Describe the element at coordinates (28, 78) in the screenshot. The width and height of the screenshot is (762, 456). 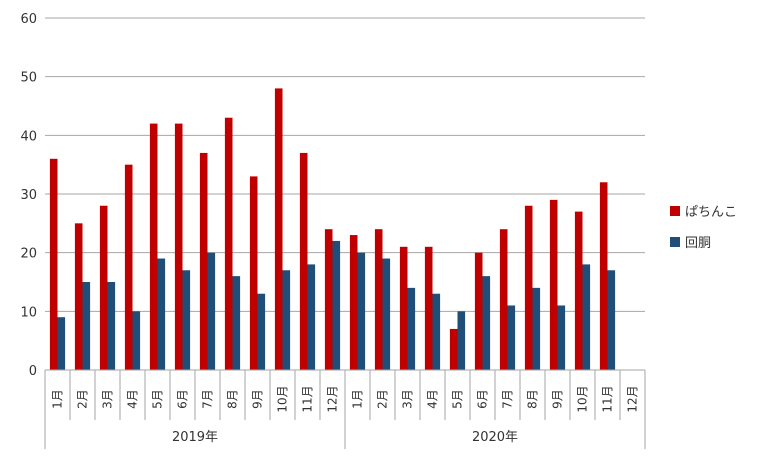
I see `y-tick-label: 50` at that location.